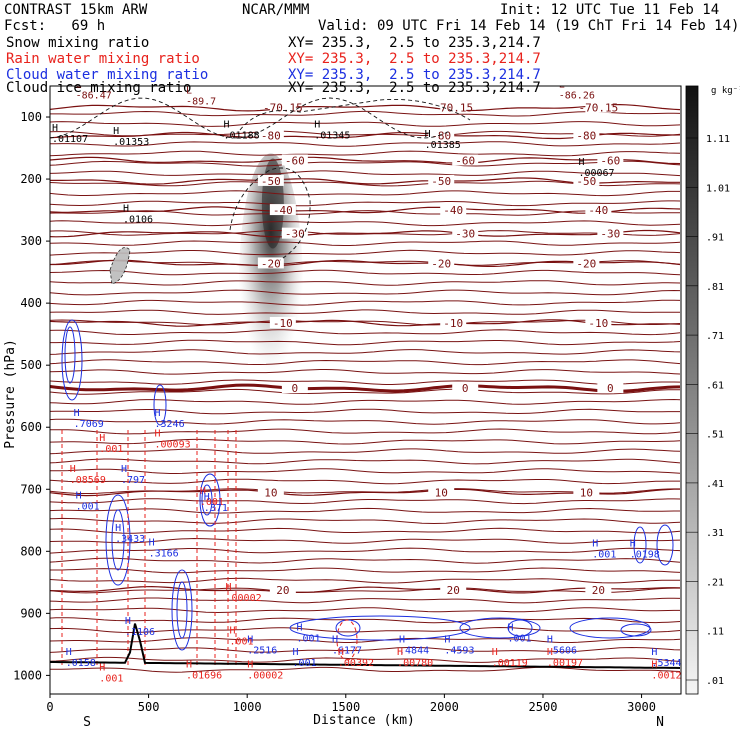  Describe the element at coordinates (715, 287) in the screenshot. I see `colorbar-tick-label: .81` at that location.